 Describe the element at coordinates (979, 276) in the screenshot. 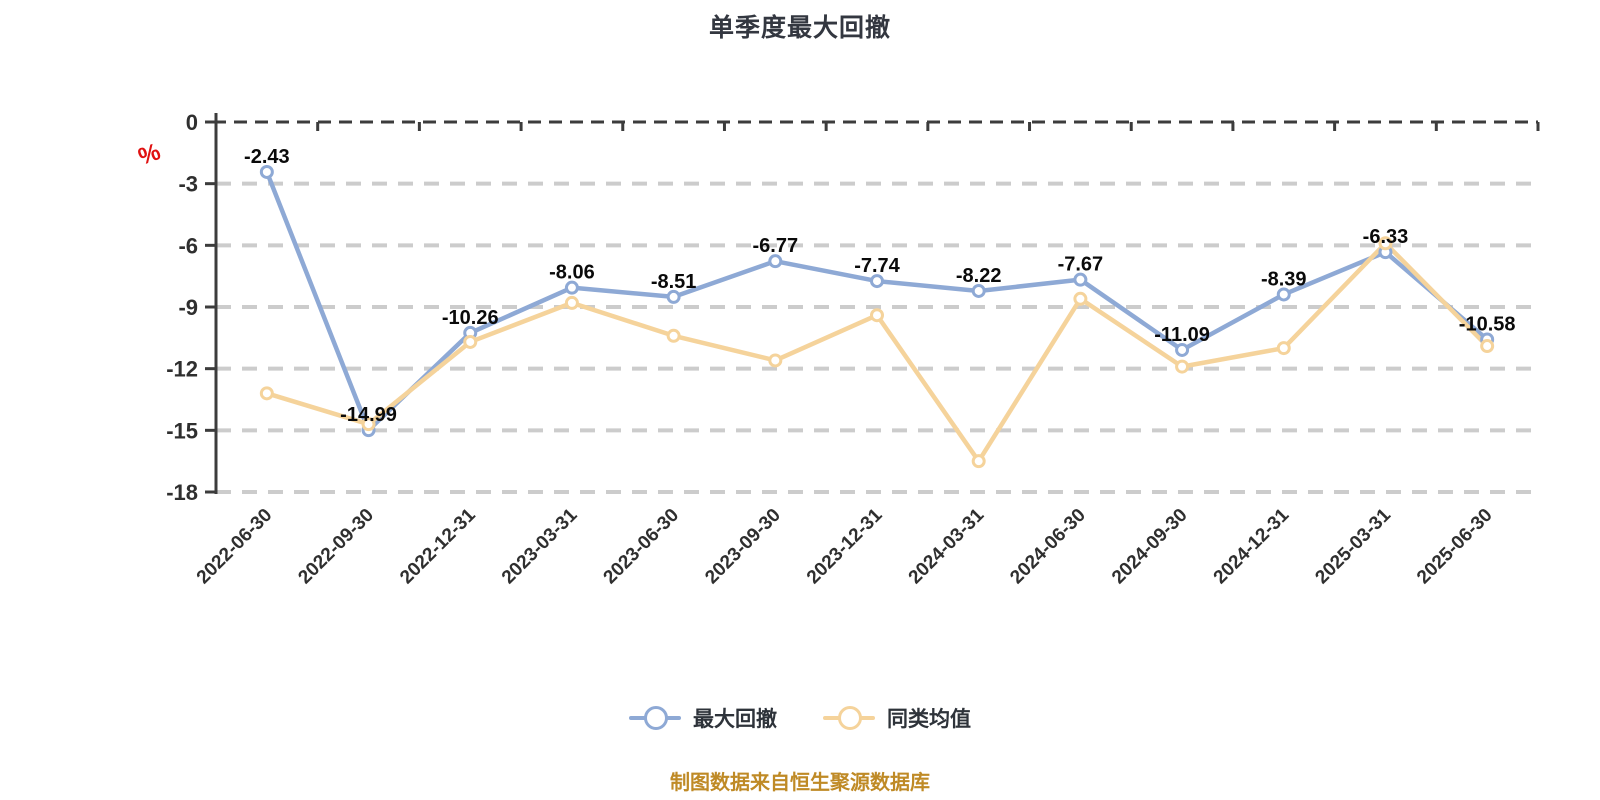

I see `data-point-label: -8.22` at that location.